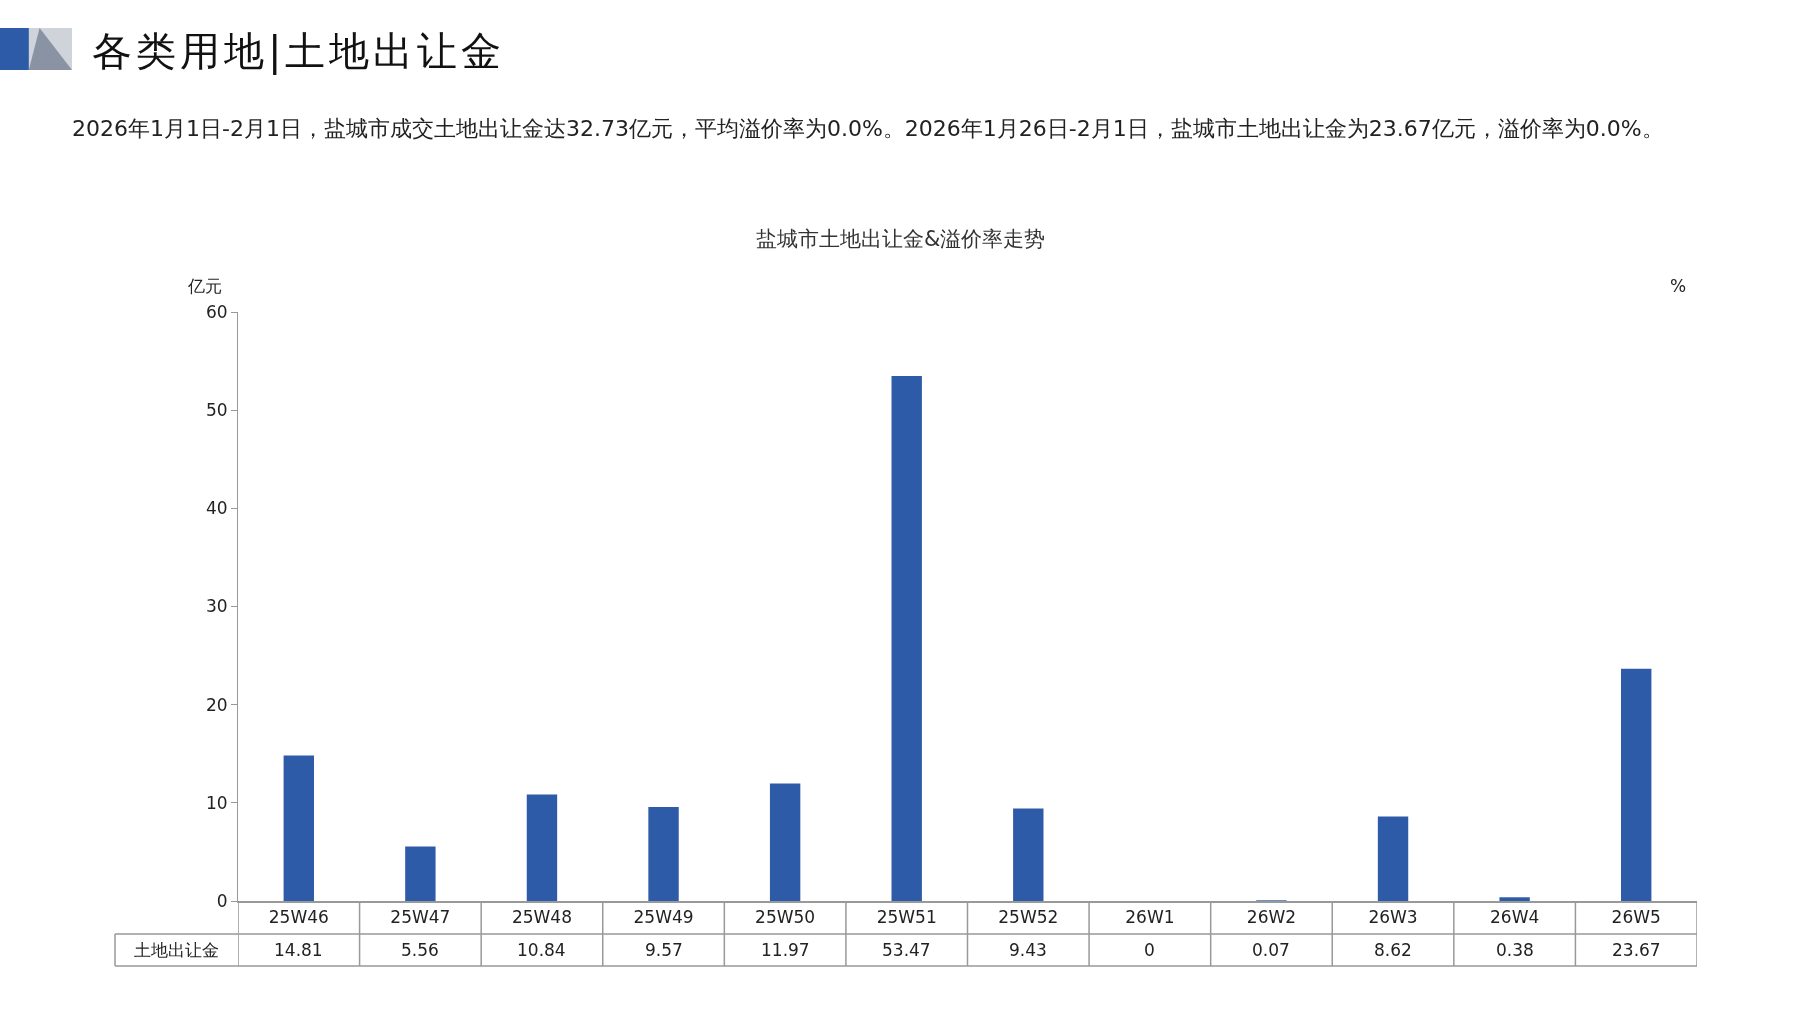 The height and width of the screenshot is (1010, 1797). Describe the element at coordinates (541, 950) in the screenshot. I see `data-label: 10.84` at that location.